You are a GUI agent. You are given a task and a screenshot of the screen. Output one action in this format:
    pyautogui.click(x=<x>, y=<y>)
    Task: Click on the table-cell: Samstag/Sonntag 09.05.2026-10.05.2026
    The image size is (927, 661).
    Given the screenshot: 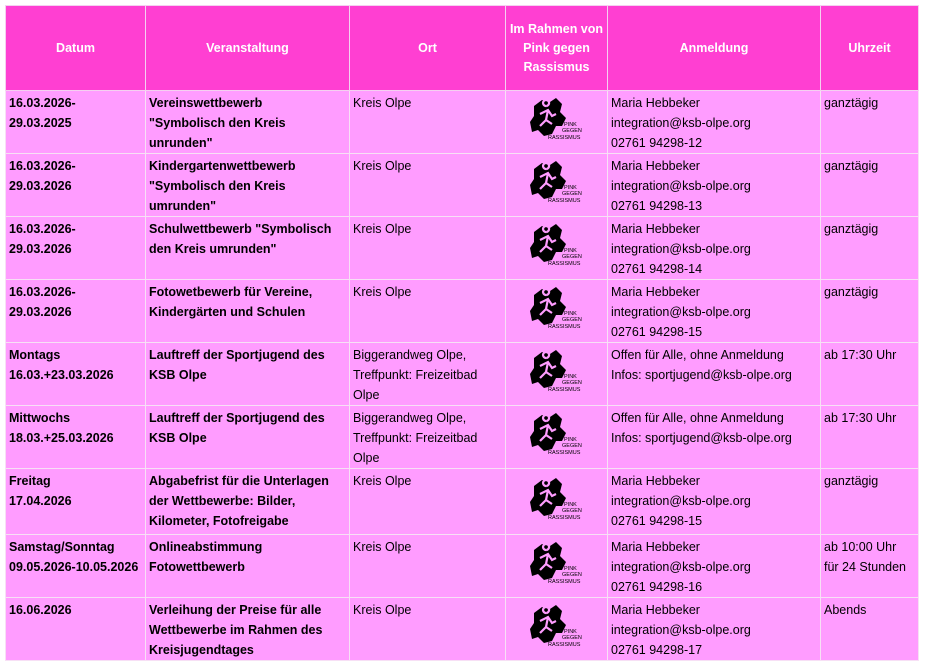 What is the action you would take?
    pyautogui.click(x=75, y=566)
    